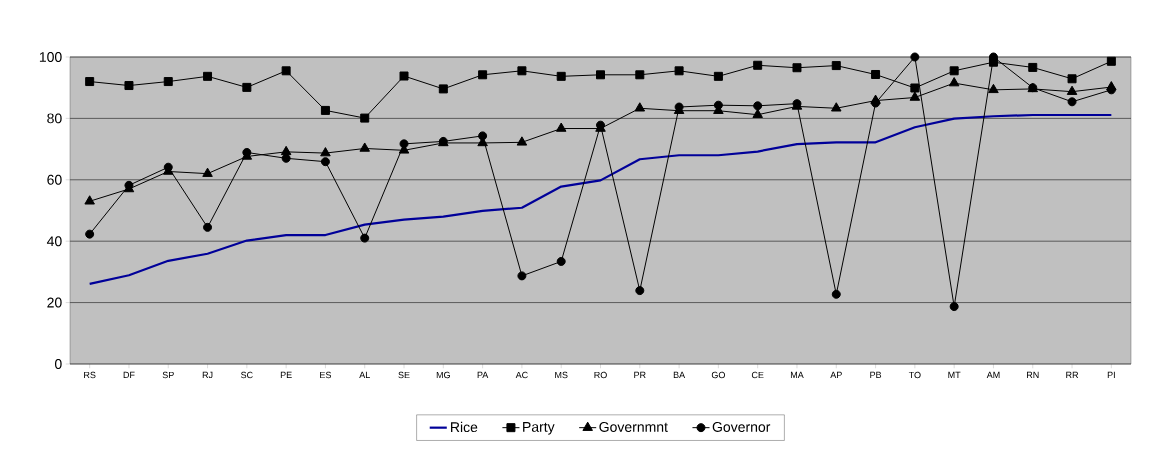 The height and width of the screenshot is (470, 1161). Describe the element at coordinates (954, 374) in the screenshot. I see `x-tick-label: MT` at that location.